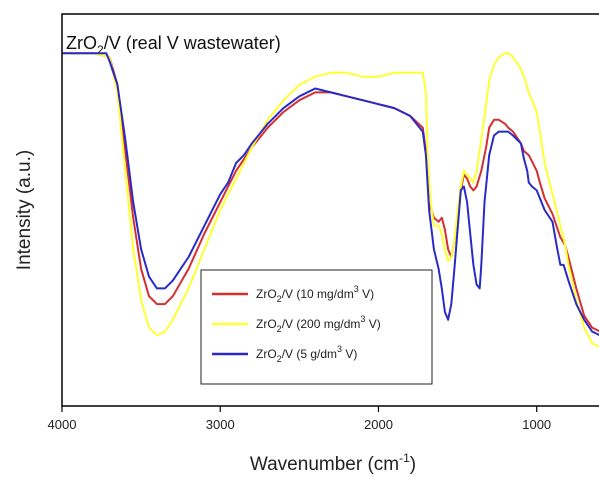 Image resolution: width=599 pixels, height=477 pixels. What do you see at coordinates (306, 354) in the screenshot?
I see `legend-label-3: ZrO2/V (5 g/dm3 V)` at bounding box center [306, 354].